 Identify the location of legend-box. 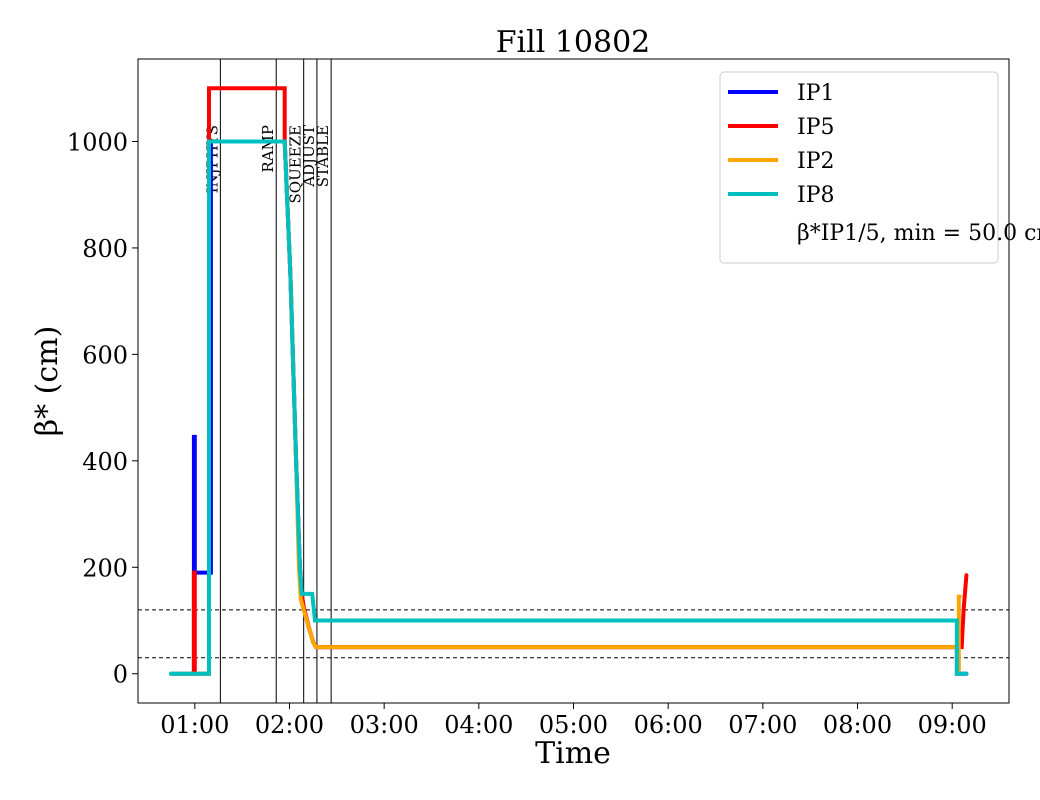
(859, 167).